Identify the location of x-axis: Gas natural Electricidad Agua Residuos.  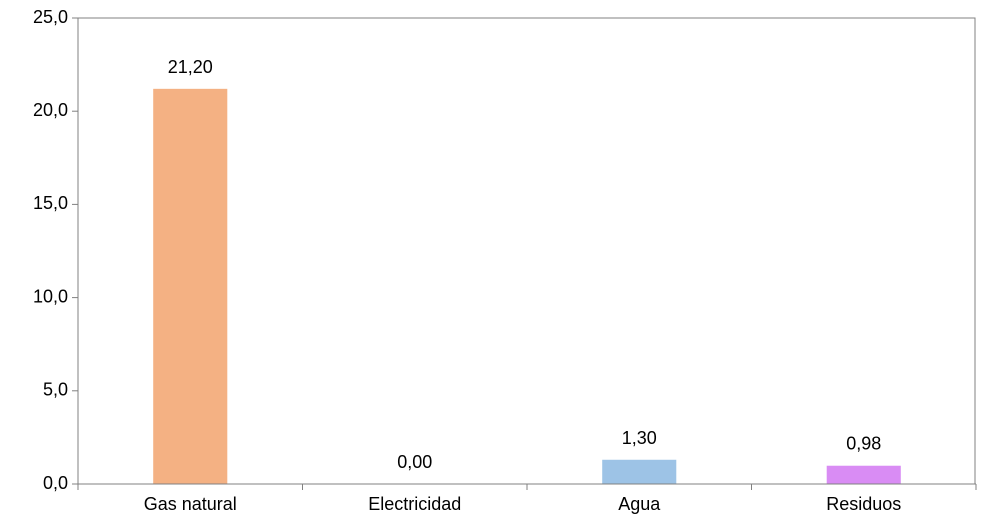
(527, 498).